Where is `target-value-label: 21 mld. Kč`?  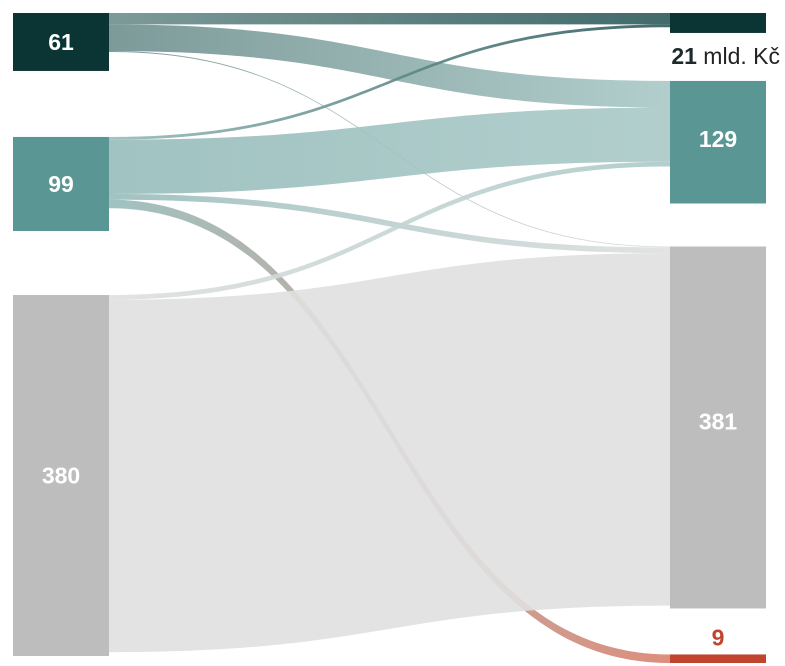 target-value-label: 21 mld. Kč is located at coordinates (725, 56).